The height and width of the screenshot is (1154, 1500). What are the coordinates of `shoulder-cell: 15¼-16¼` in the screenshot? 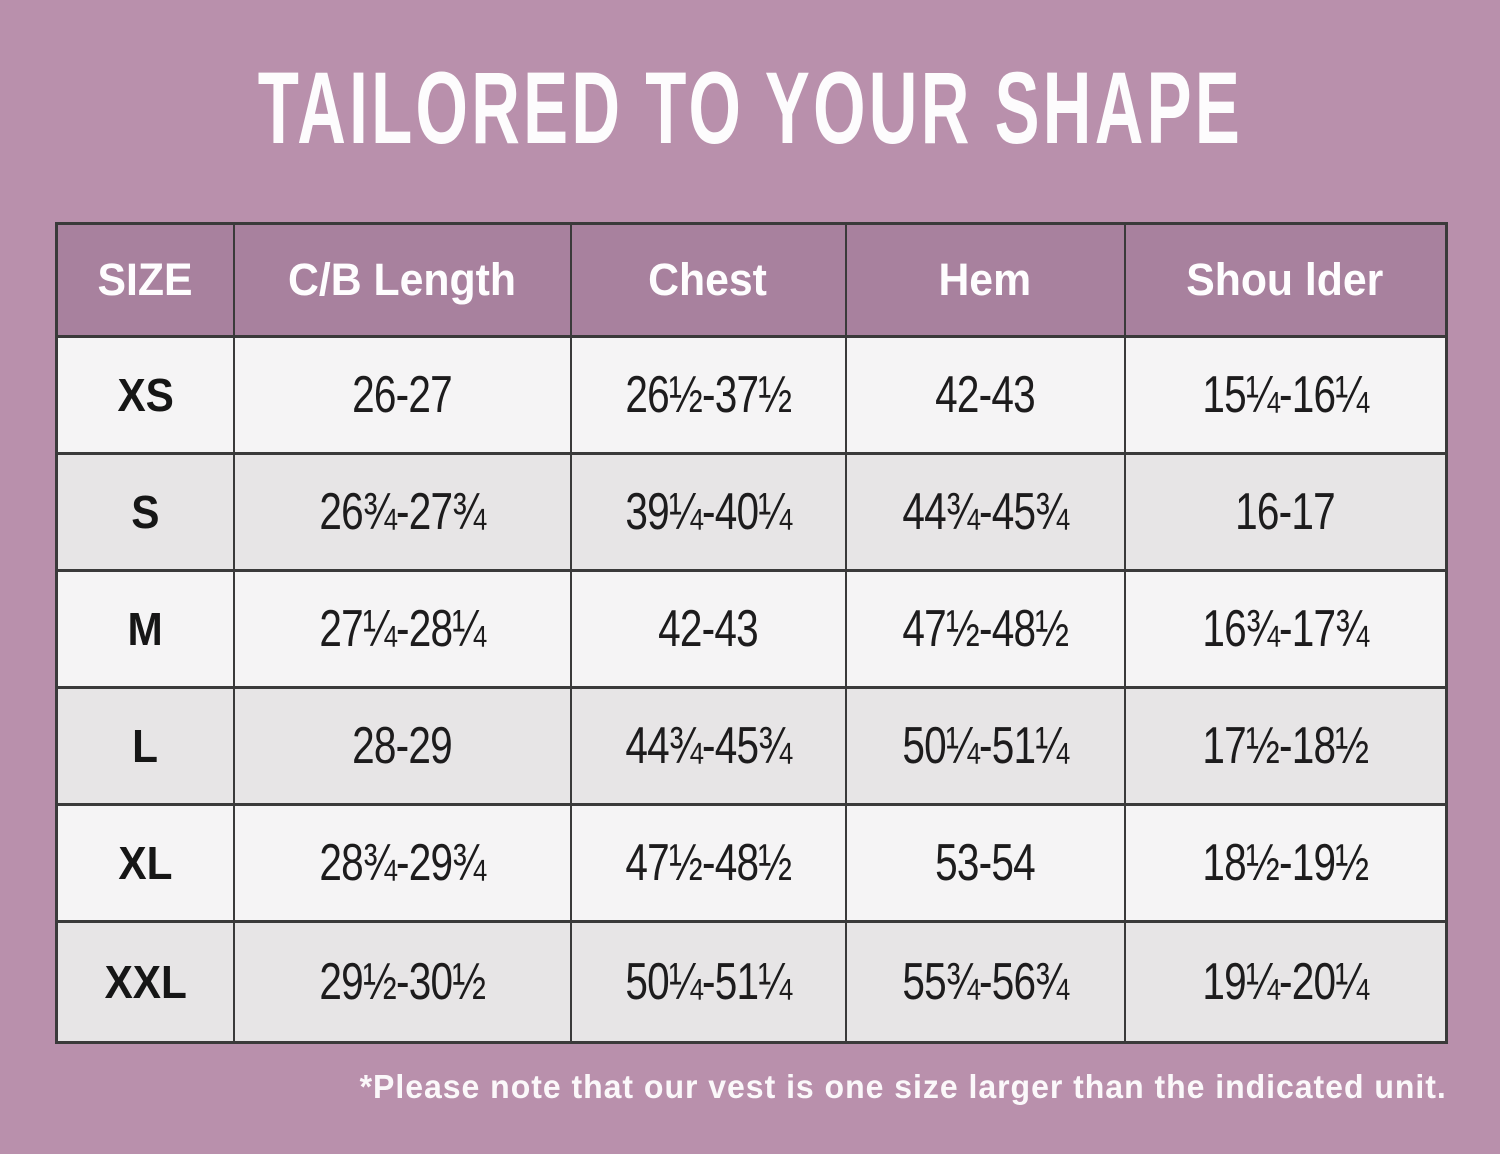 It's located at (1285, 395).